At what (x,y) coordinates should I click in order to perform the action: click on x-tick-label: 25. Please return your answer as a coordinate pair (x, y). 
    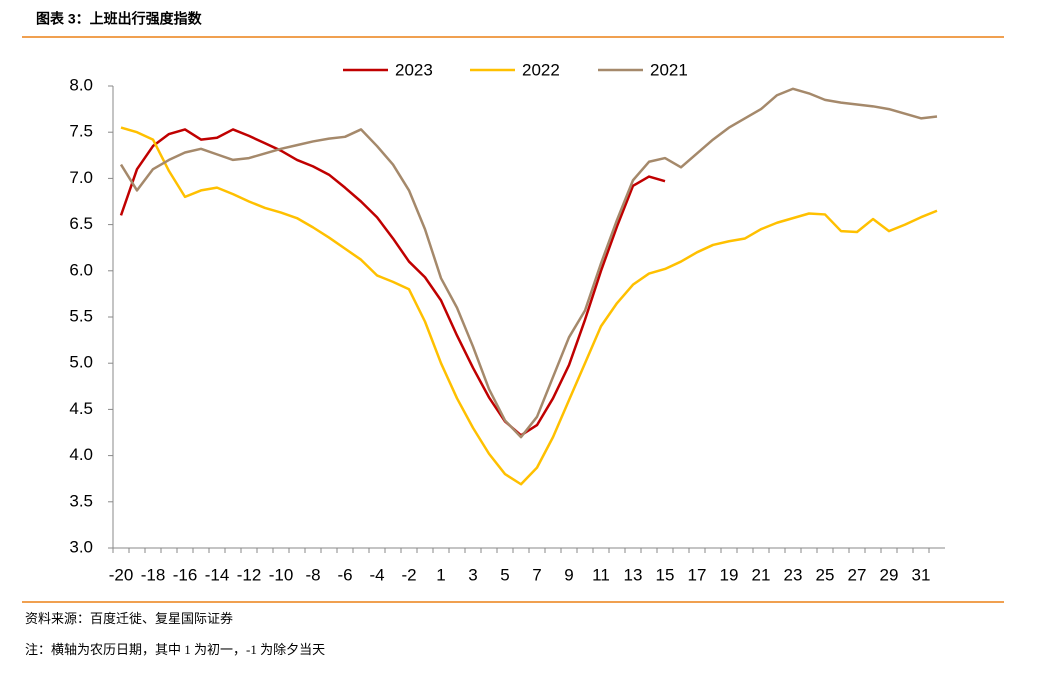
    Looking at the image, I should click on (825, 574).